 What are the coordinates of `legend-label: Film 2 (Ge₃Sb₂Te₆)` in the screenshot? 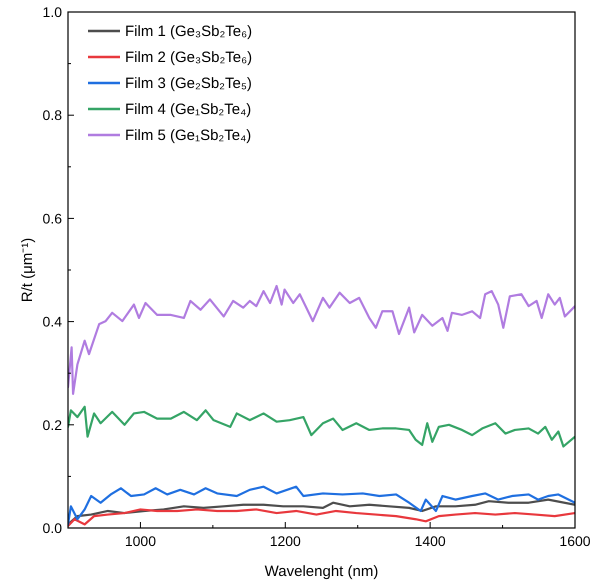 It's located at (188, 57).